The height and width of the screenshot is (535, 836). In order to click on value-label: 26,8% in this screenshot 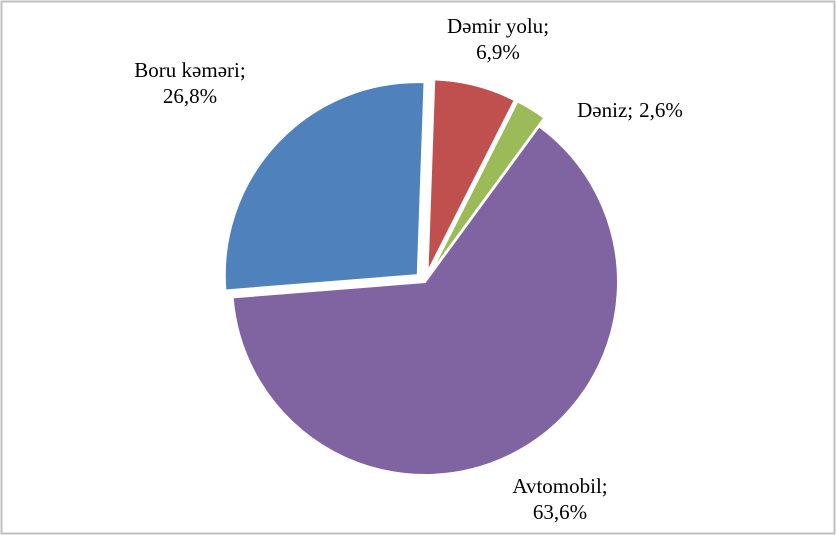, I will do `click(190, 96)`.